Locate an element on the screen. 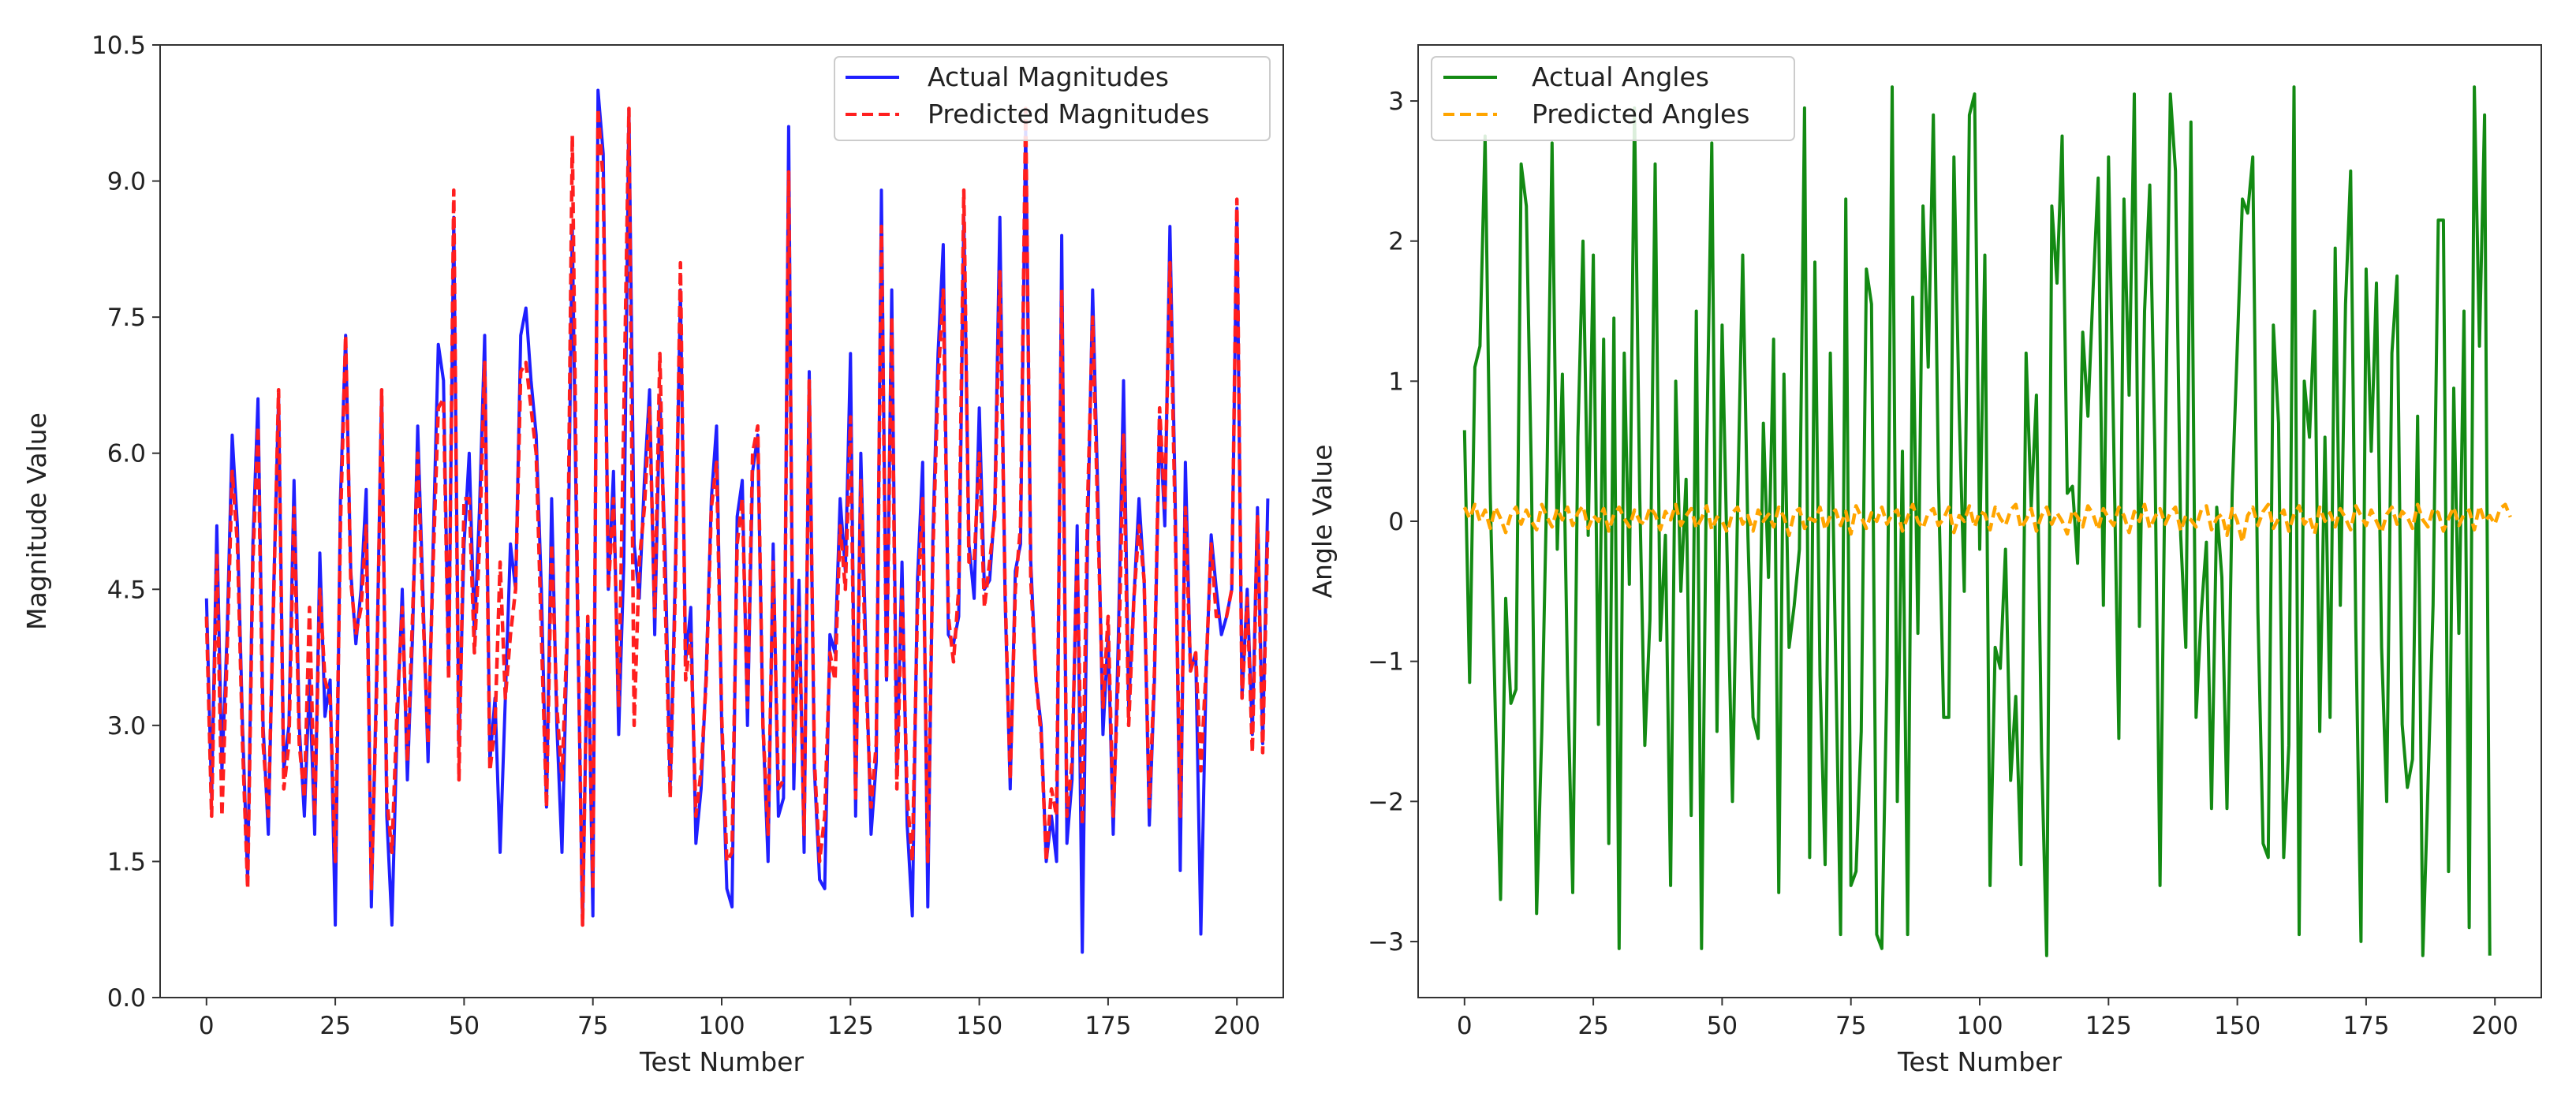  angle-x-tick-label: 175 is located at coordinates (2366, 1026).